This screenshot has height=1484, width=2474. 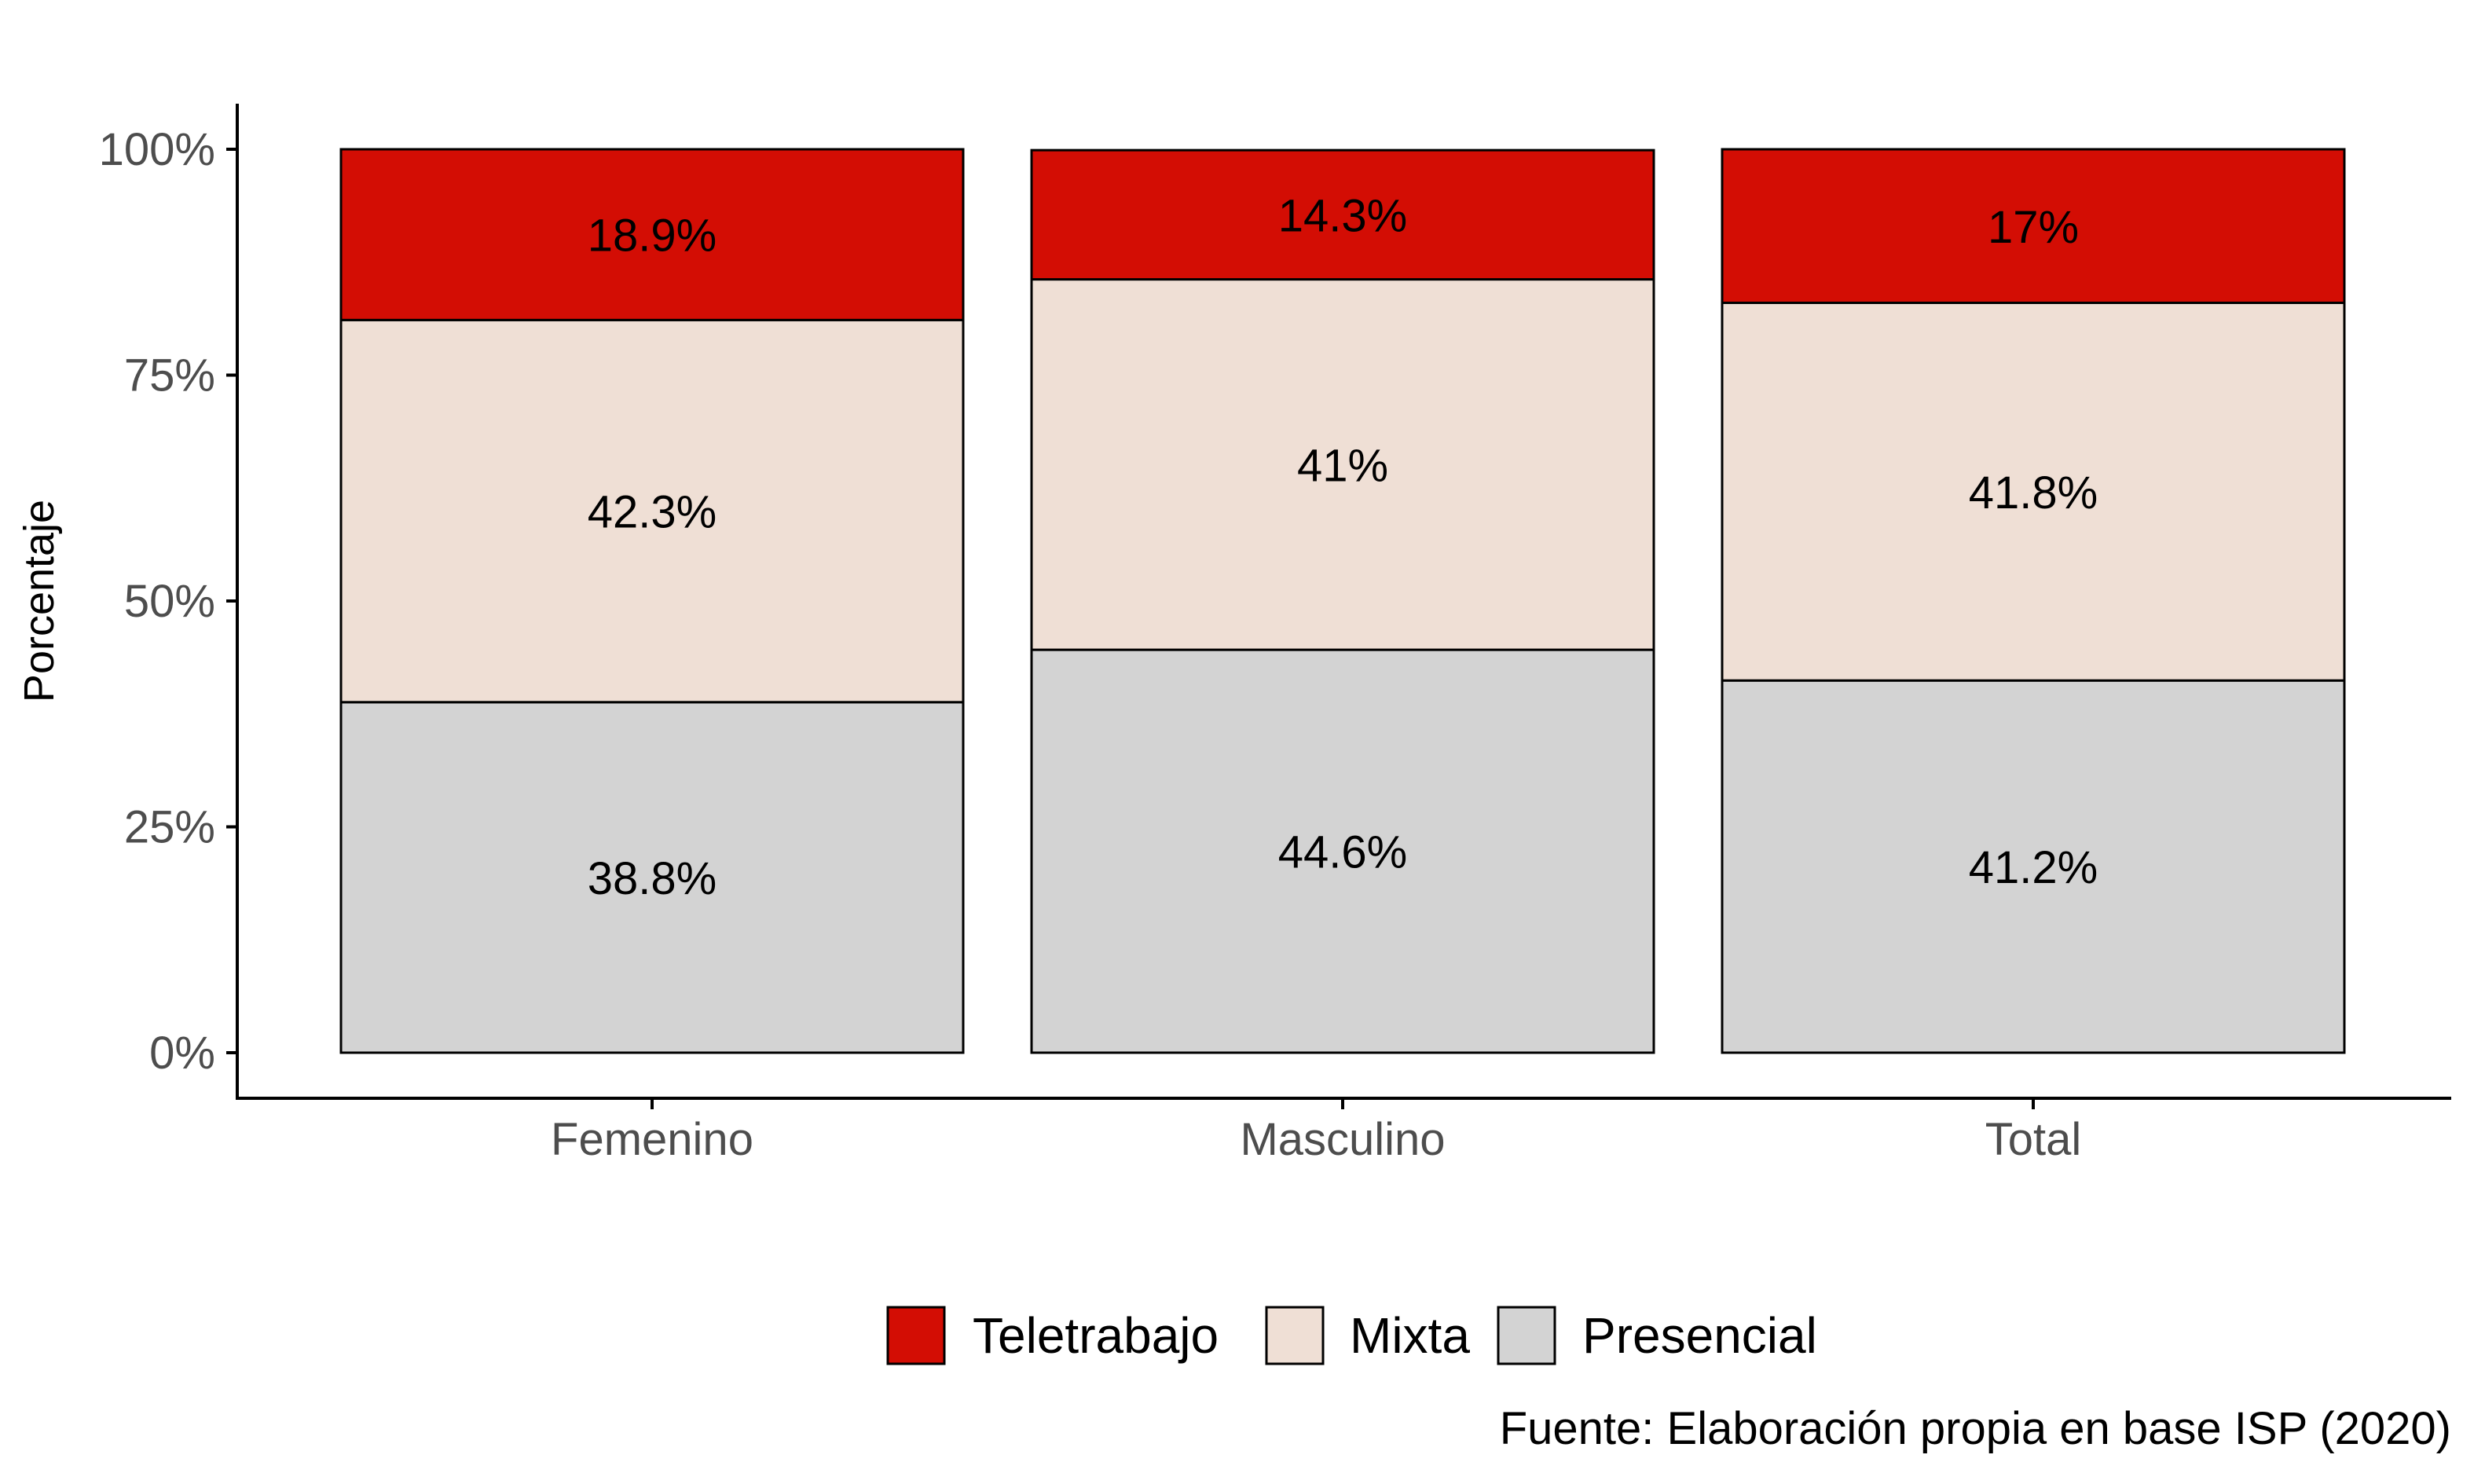 I want to click on bar-masculino-mixta, so click(x=1342, y=464).